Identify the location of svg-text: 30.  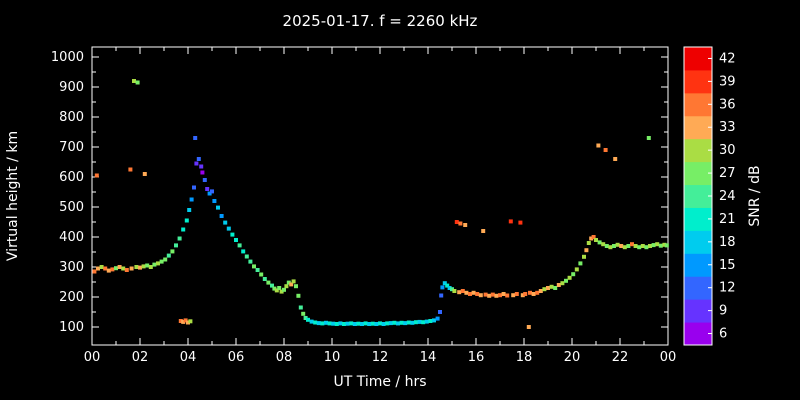
(727, 150).